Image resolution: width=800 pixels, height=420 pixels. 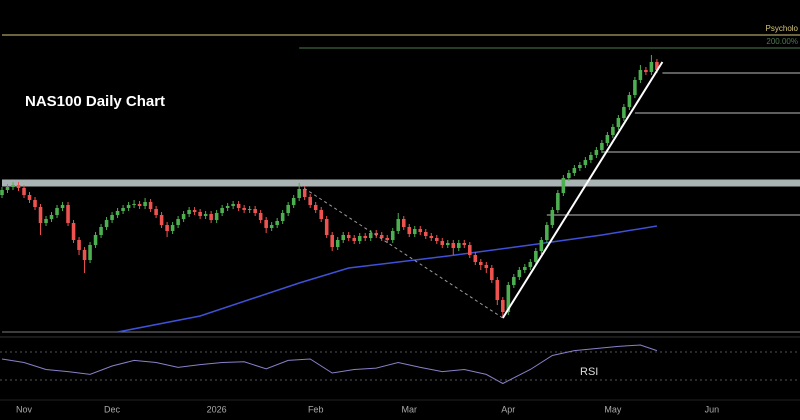 What do you see at coordinates (95, 101) in the screenshot?
I see `chart-title: NAS100 Daily Chart` at bounding box center [95, 101].